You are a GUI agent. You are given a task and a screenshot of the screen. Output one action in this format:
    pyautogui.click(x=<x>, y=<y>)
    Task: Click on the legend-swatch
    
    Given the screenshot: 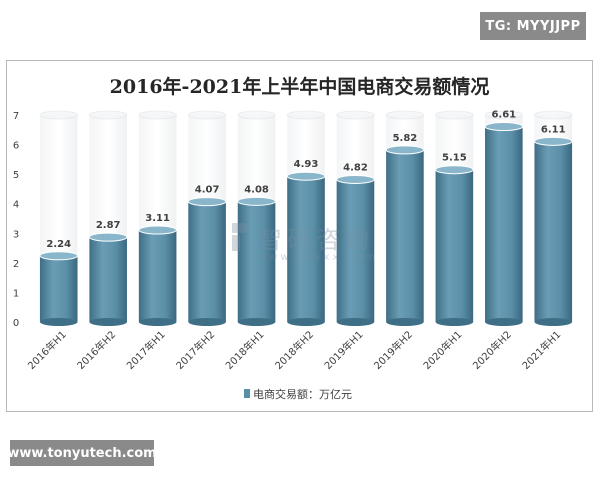 What is the action you would take?
    pyautogui.click(x=247, y=393)
    